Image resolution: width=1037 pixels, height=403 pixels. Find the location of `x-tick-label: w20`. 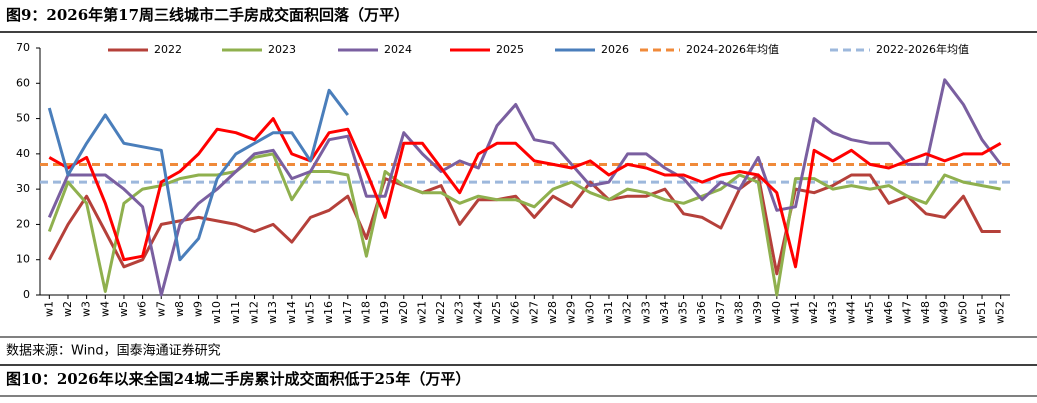

x-tick-label: w20 is located at coordinates (403, 312).